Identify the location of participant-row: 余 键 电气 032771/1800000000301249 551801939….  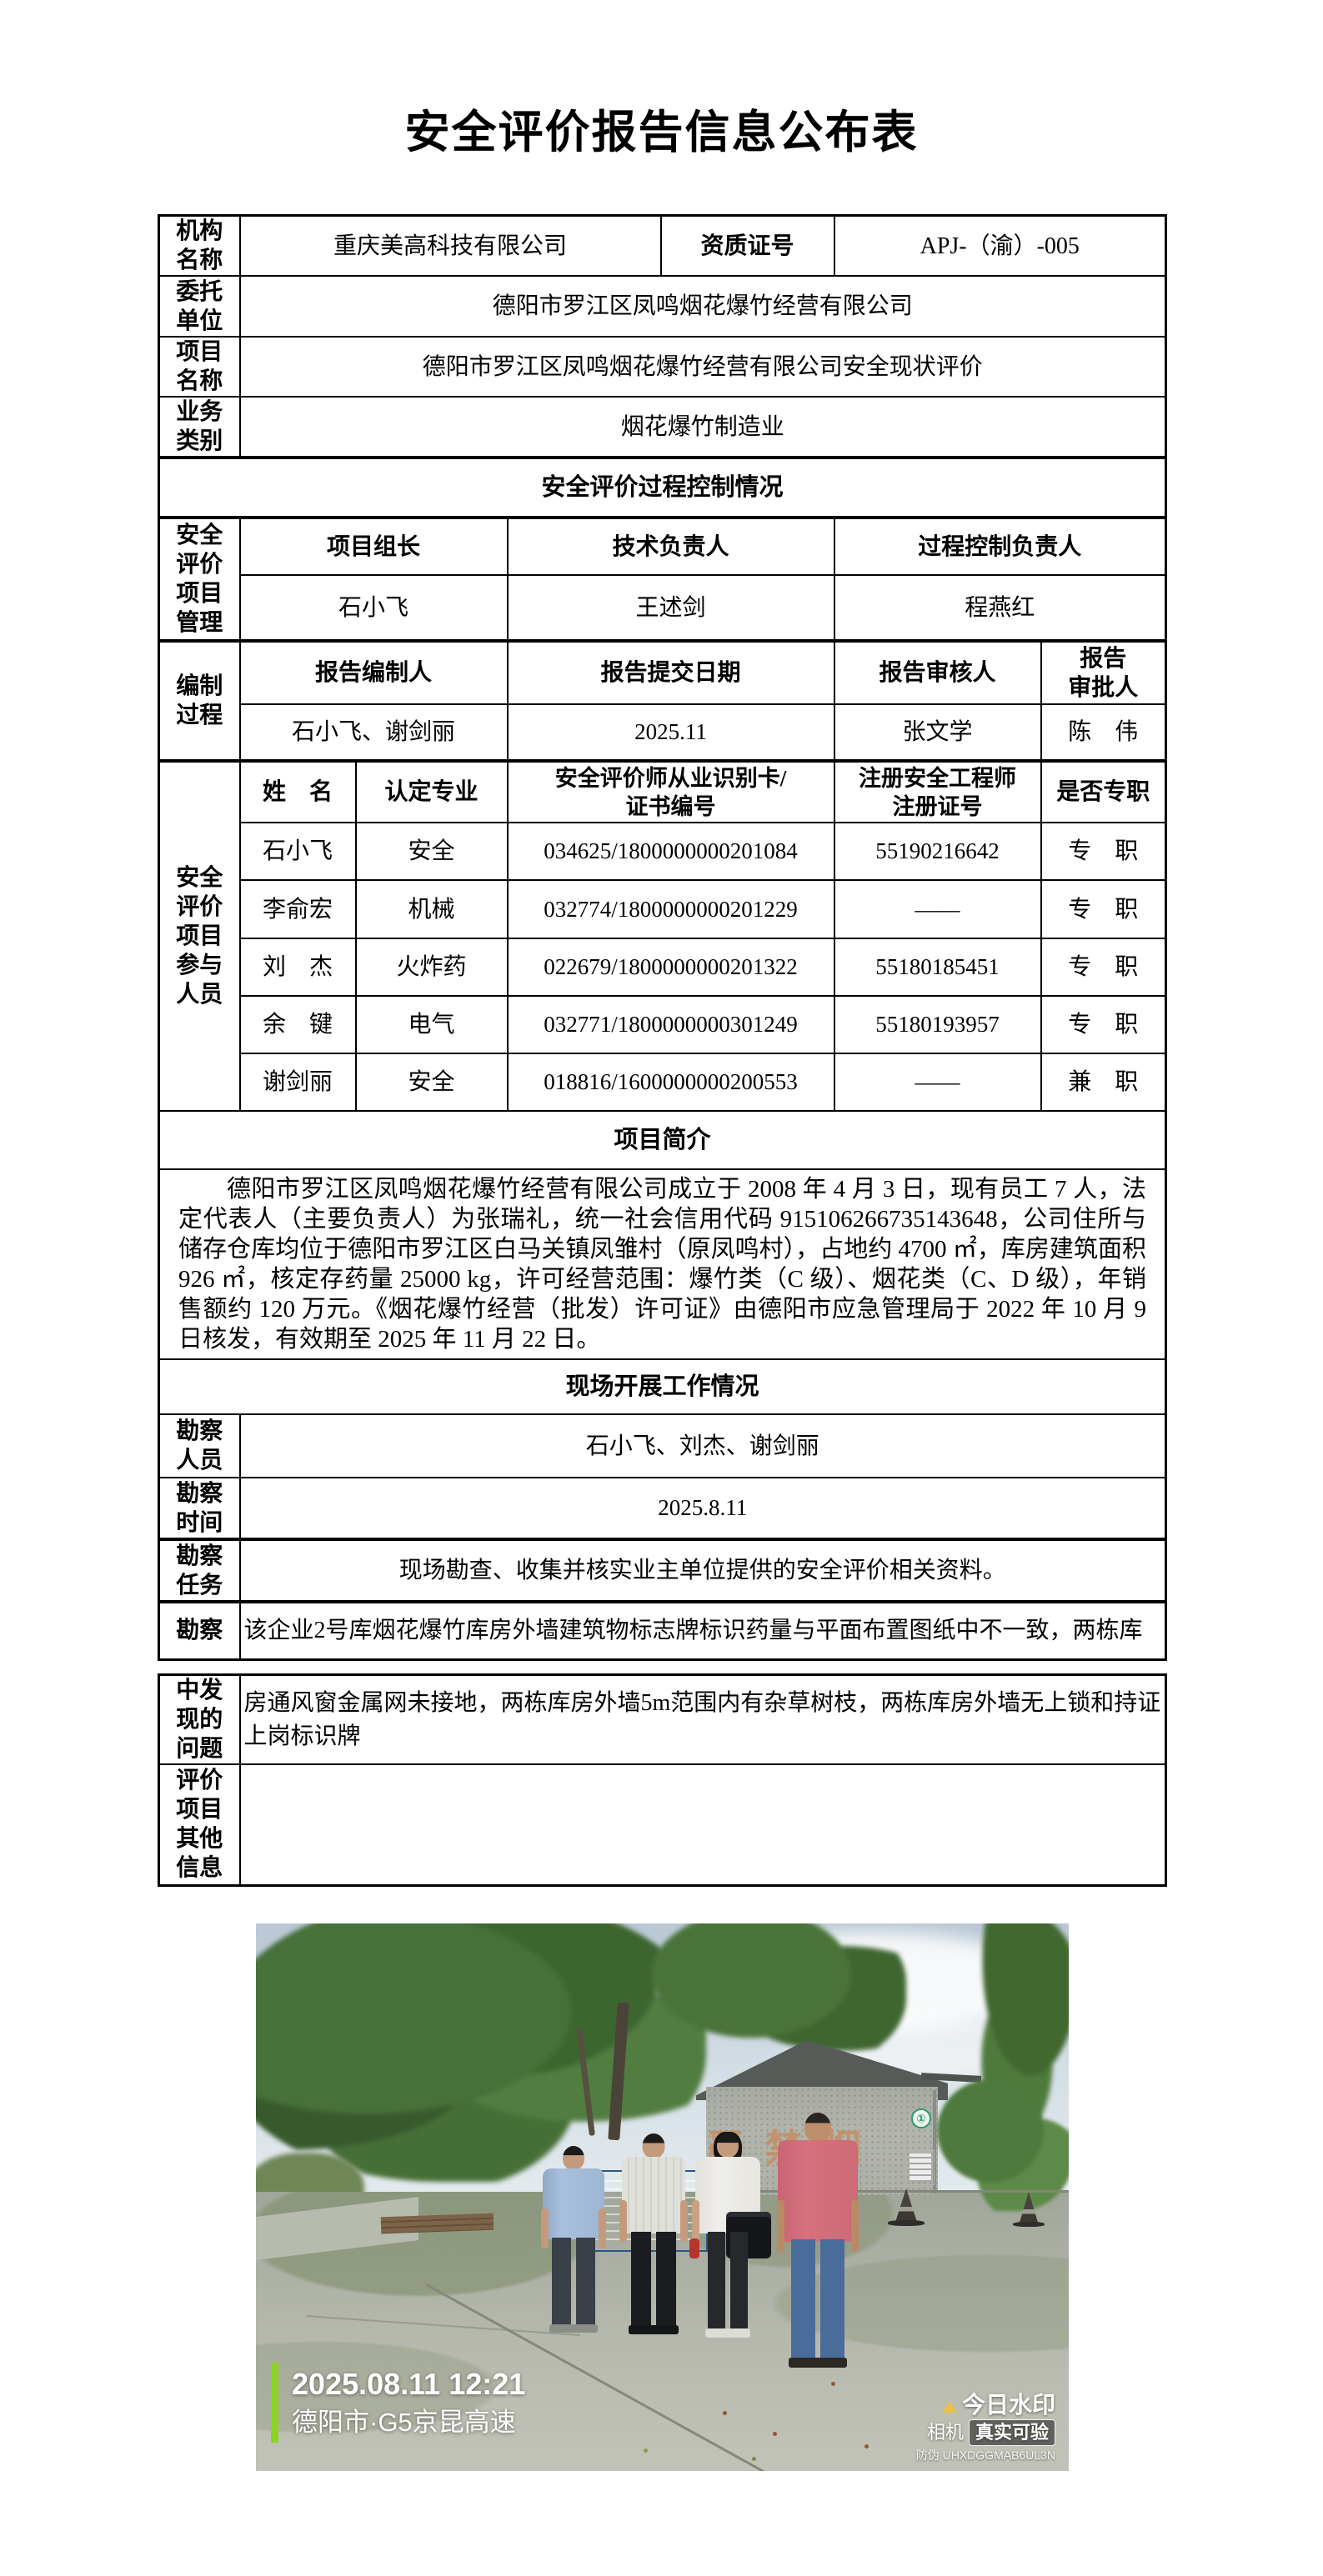
(663, 1024).